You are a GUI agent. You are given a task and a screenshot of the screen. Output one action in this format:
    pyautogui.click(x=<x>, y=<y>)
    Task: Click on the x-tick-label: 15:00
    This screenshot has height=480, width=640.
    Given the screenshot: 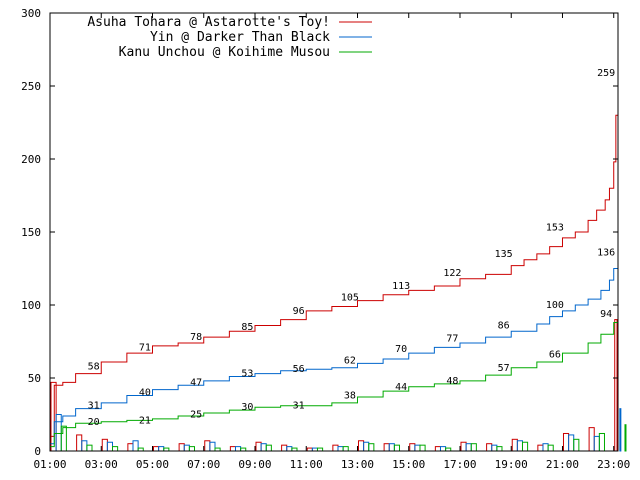 What is the action you would take?
    pyautogui.click(x=408, y=464)
    